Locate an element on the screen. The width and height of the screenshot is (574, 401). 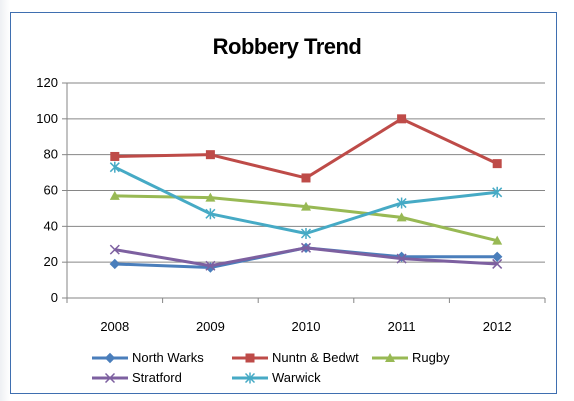
x-tick-label: 2012 is located at coordinates (497, 326).